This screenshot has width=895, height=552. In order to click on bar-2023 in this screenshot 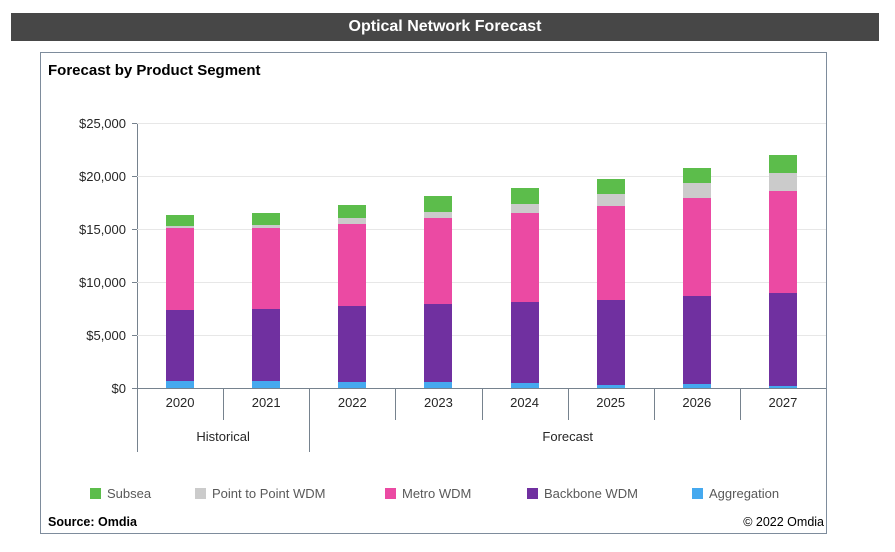, I will do `click(438, 292)`.